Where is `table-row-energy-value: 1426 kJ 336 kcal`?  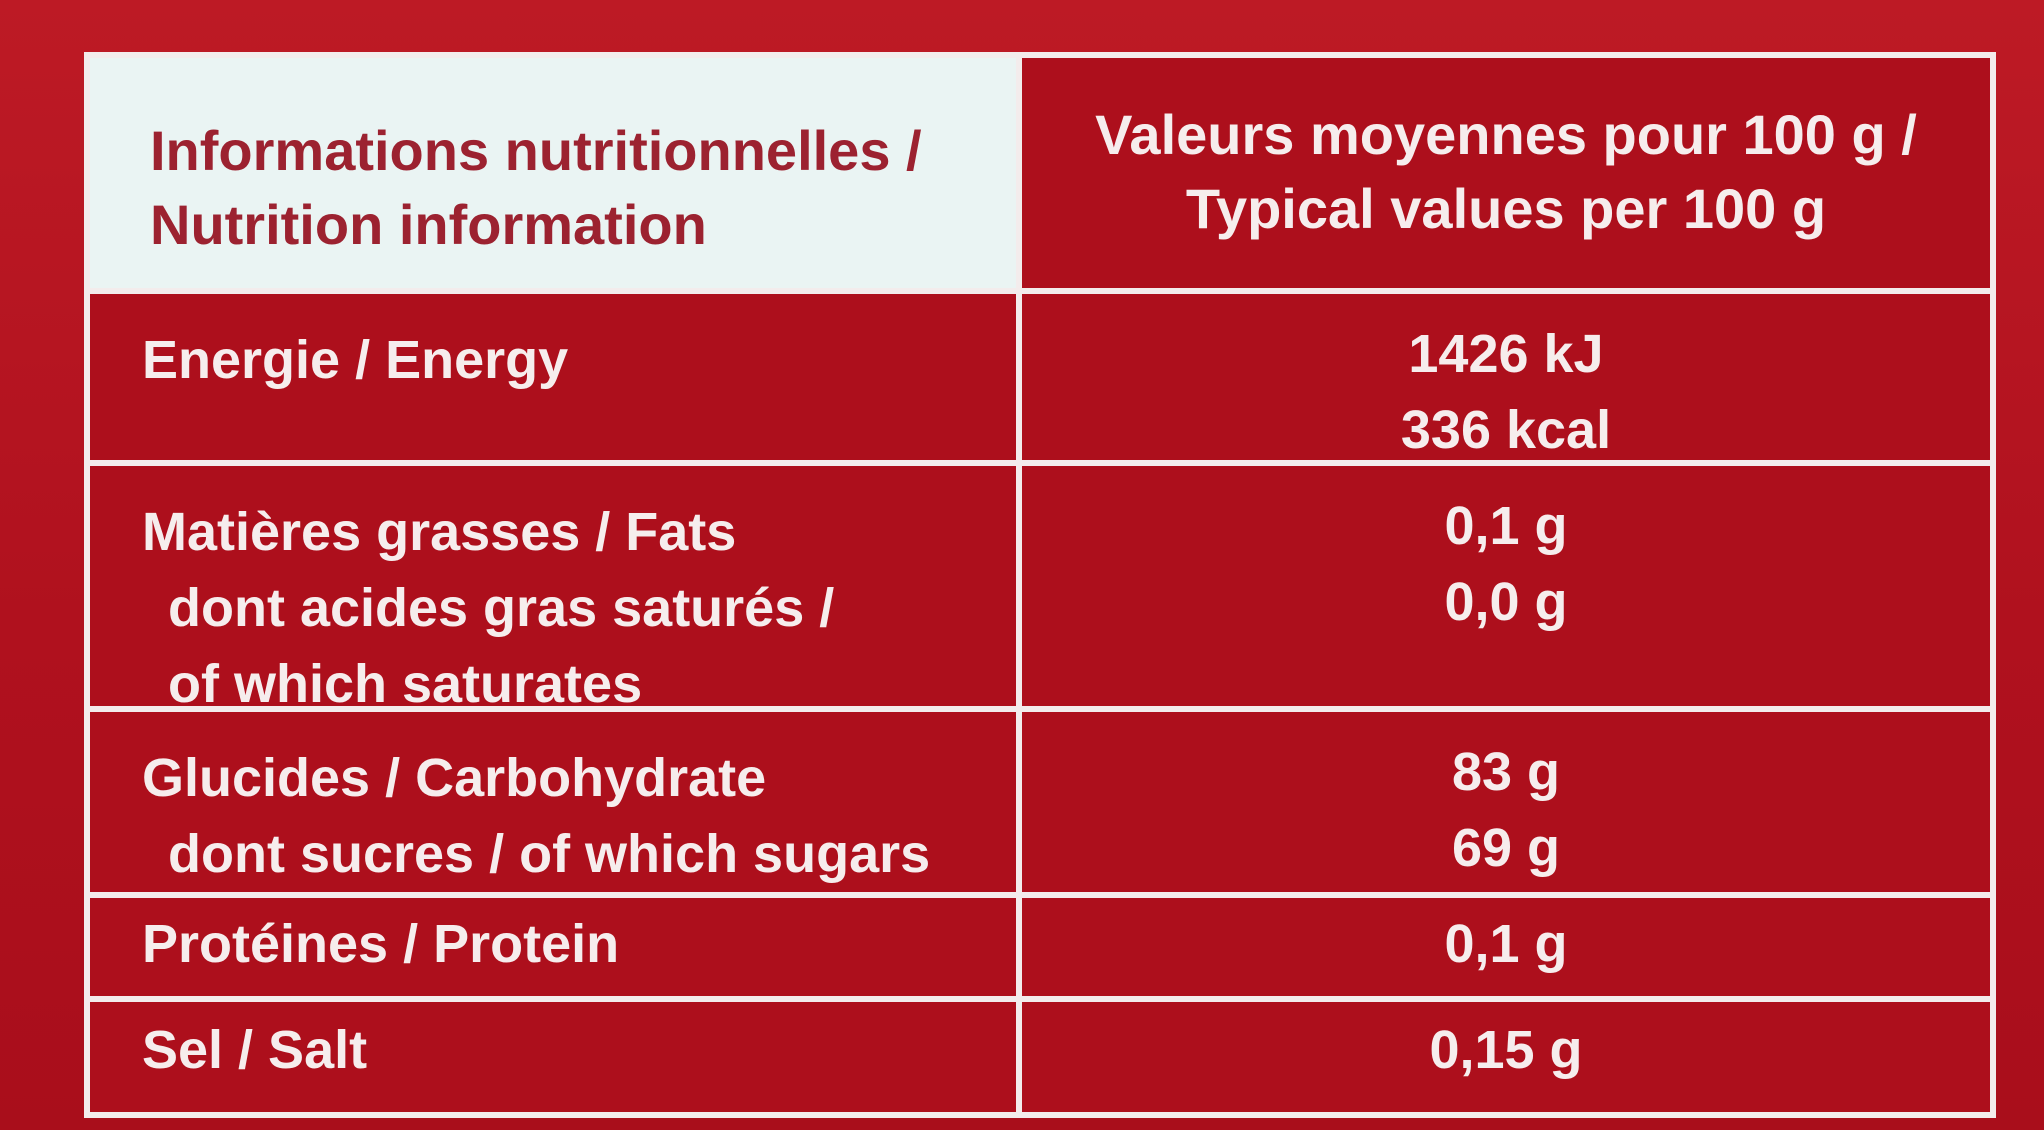
table-row-energy-value: 1426 kJ 336 kcal is located at coordinates (1506, 380).